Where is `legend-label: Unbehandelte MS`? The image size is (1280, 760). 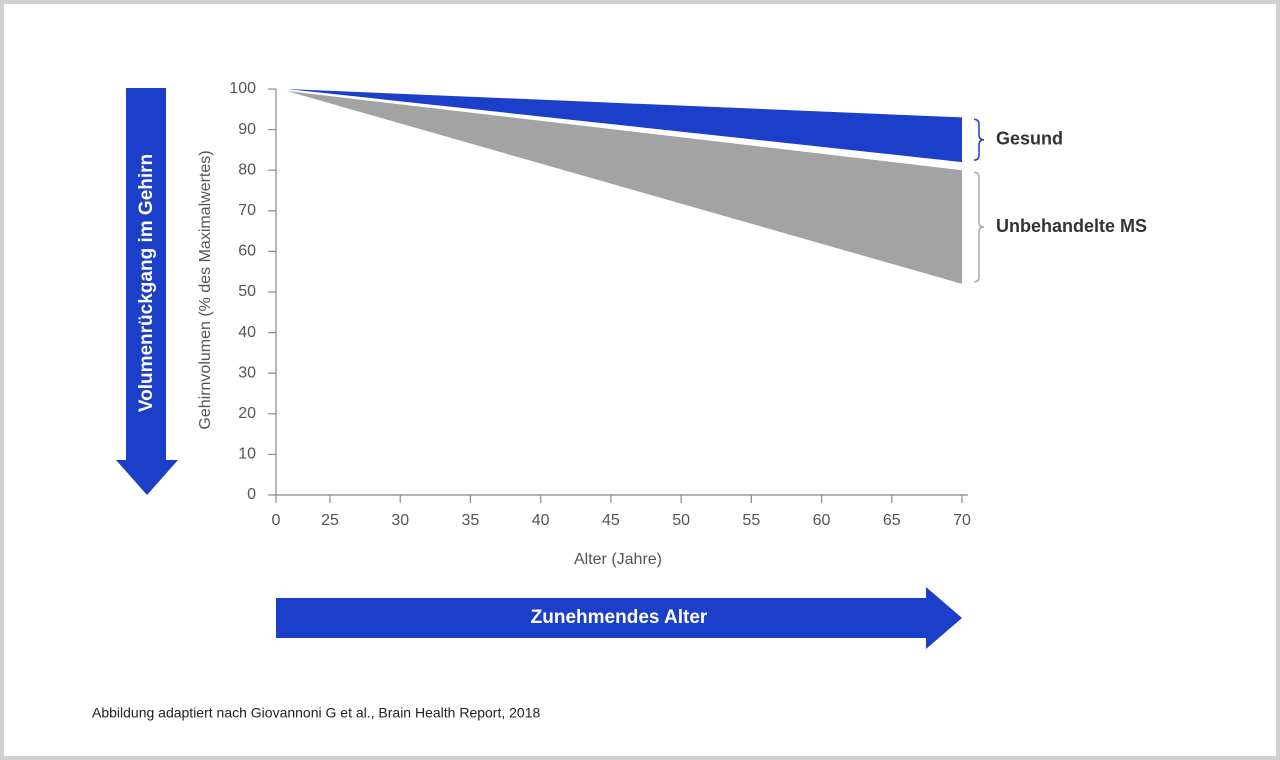 legend-label: Unbehandelte MS is located at coordinates (1071, 226).